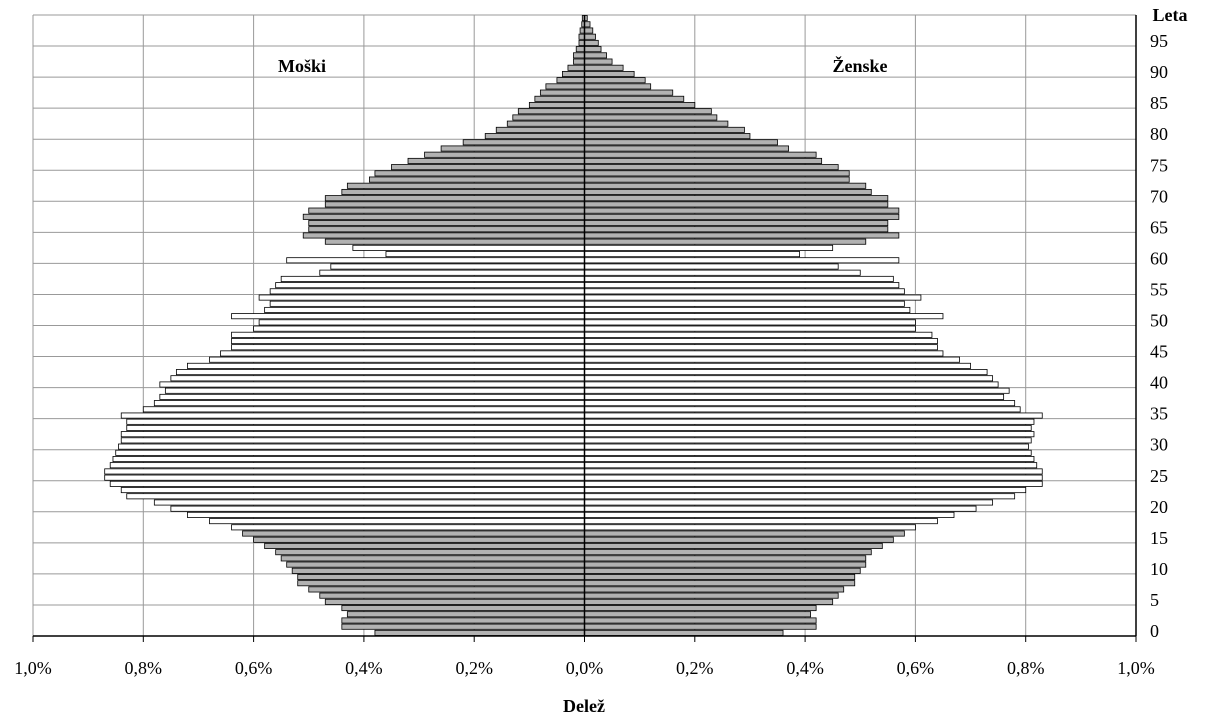  What do you see at coordinates (1159, 538) in the screenshot?
I see `y-tick-label: 15` at bounding box center [1159, 538].